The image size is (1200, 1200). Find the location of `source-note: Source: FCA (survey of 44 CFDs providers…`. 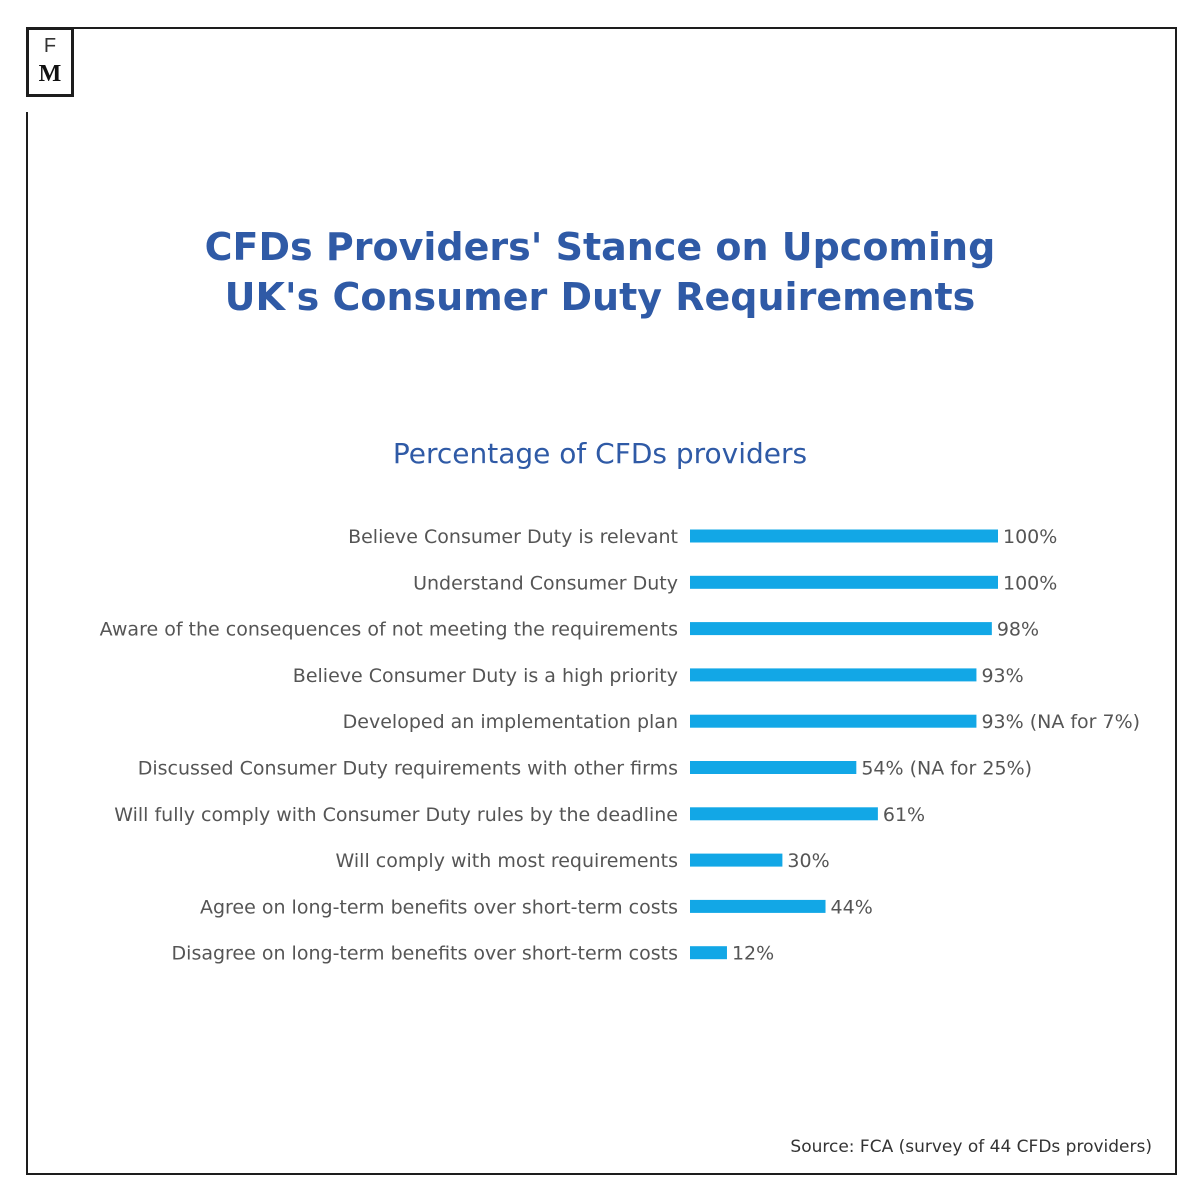

source-note: Source: FCA (survey of 44 CFDs providers… is located at coordinates (971, 1147).